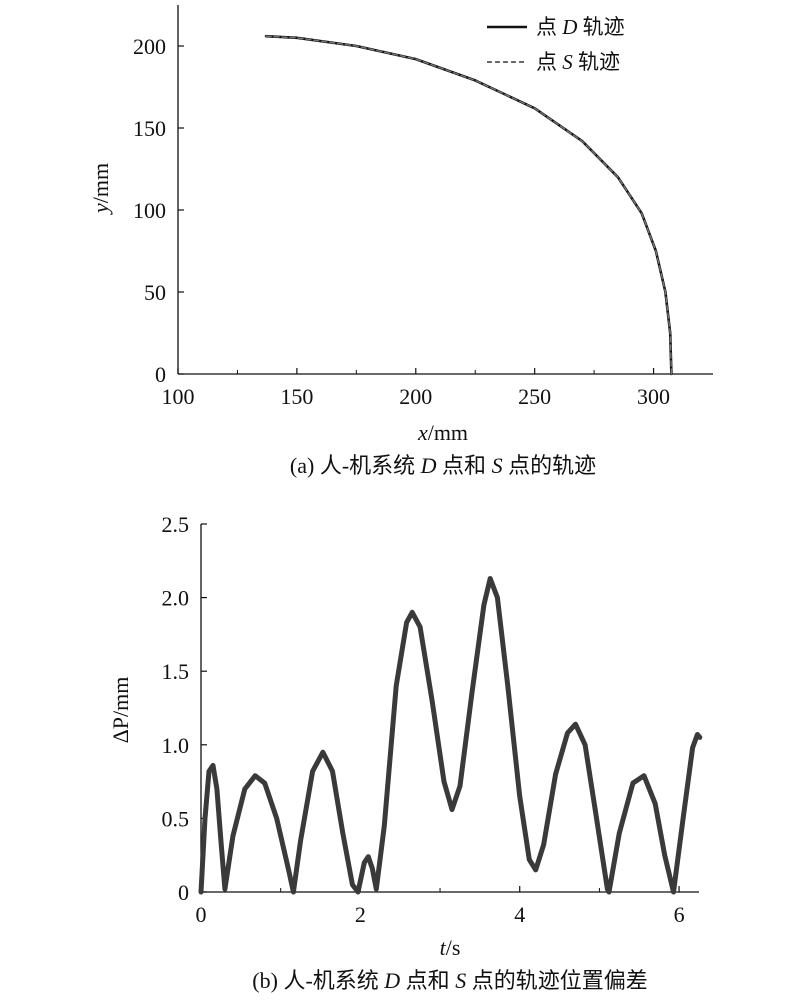 The image size is (800, 1002). I want to click on trajectory-legend: 点 D 轨迹 点 S 轨迹, so click(556, 44).